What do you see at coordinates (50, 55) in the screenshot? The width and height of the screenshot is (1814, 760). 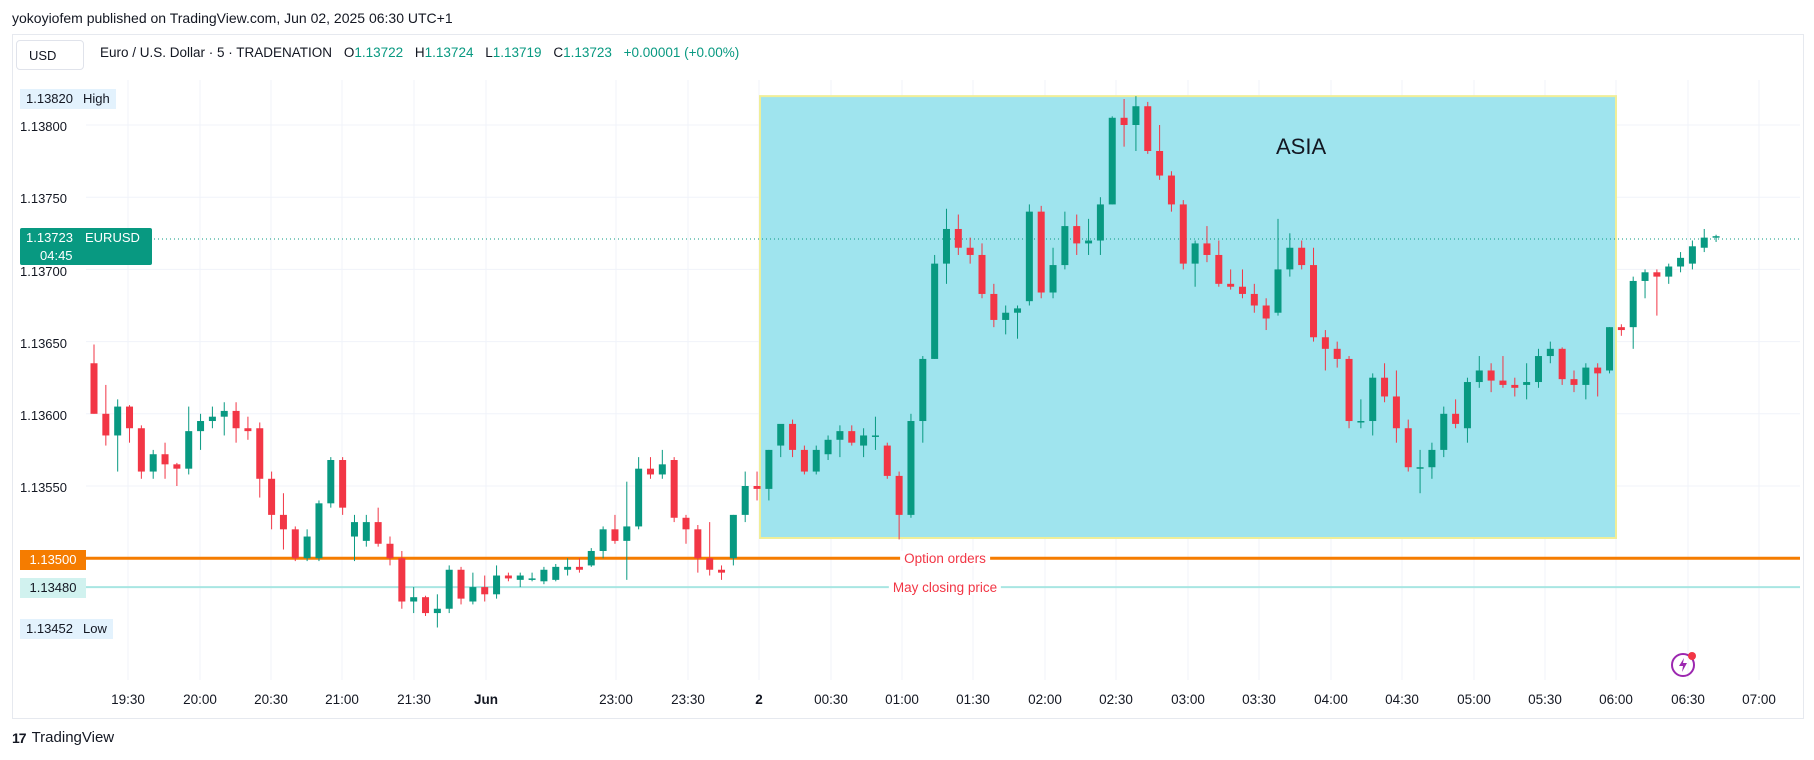 I see `currency-button: USD` at bounding box center [50, 55].